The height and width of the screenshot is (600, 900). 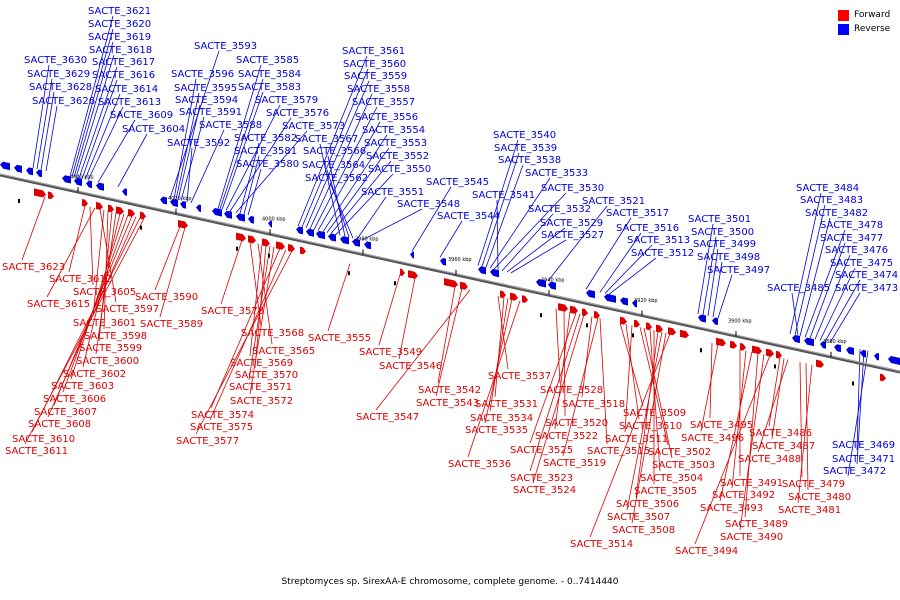 What do you see at coordinates (119, 37) in the screenshot?
I see `reverse-gene-label: SACTE_3619` at bounding box center [119, 37].